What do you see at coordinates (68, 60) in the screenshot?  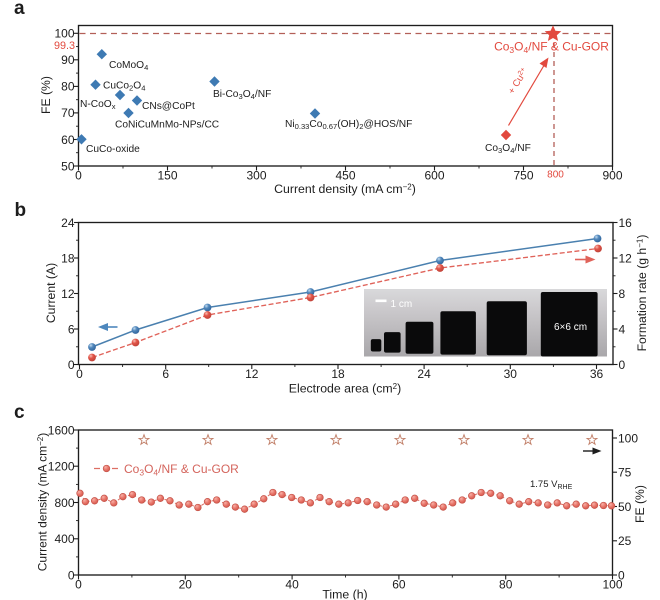 I see `svg-text: 90` at bounding box center [68, 60].